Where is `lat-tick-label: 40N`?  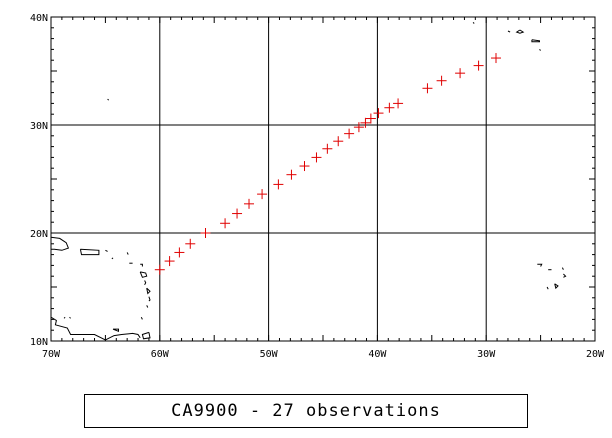
lat-tick-label: 40N is located at coordinates (39, 18).